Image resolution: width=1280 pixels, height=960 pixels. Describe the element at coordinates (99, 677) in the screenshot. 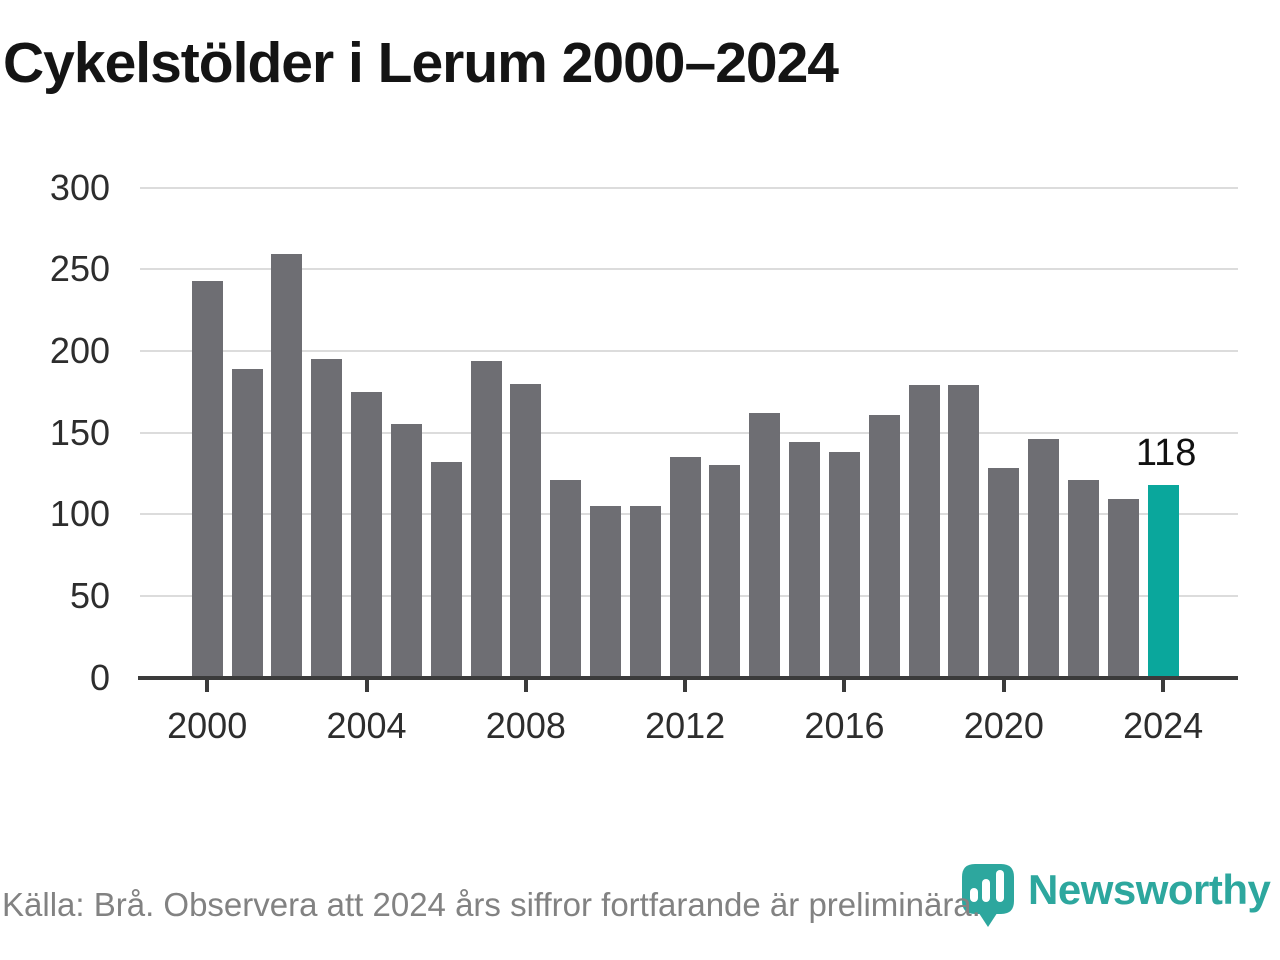

I see `y-axis-label-0: 0` at that location.